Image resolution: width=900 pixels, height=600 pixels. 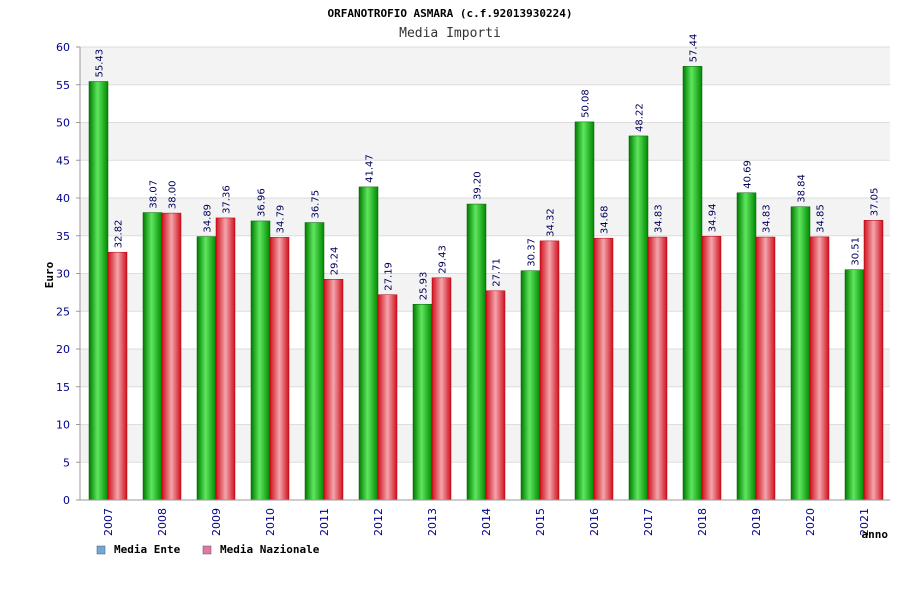 What do you see at coordinates (432, 522) in the screenshot?
I see `x-tick-label-2013: 2013` at bounding box center [432, 522].